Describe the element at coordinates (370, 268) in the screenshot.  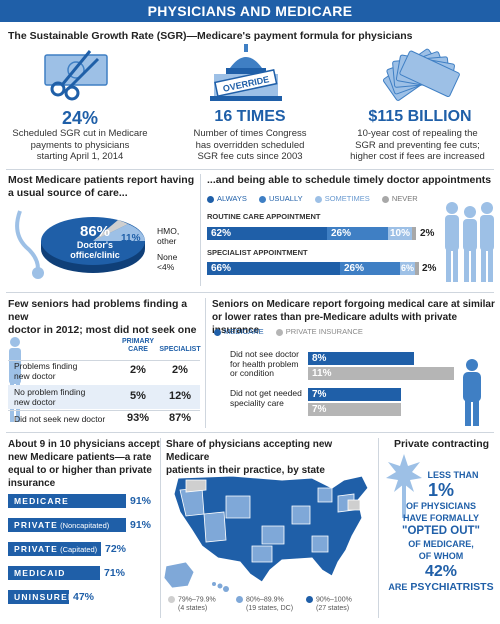
I see `specialist-usually-bar: 26%` at that location.